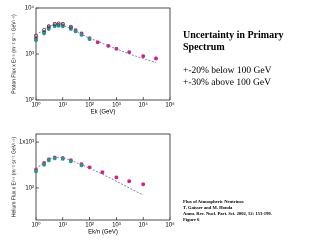  What do you see at coordinates (14, 54) in the screenshot?
I see `y-axis-title: Proton Flux x E²·⁵ (m⁻² sr⁻¹ GeV¹·⁵)` at bounding box center [14, 54].